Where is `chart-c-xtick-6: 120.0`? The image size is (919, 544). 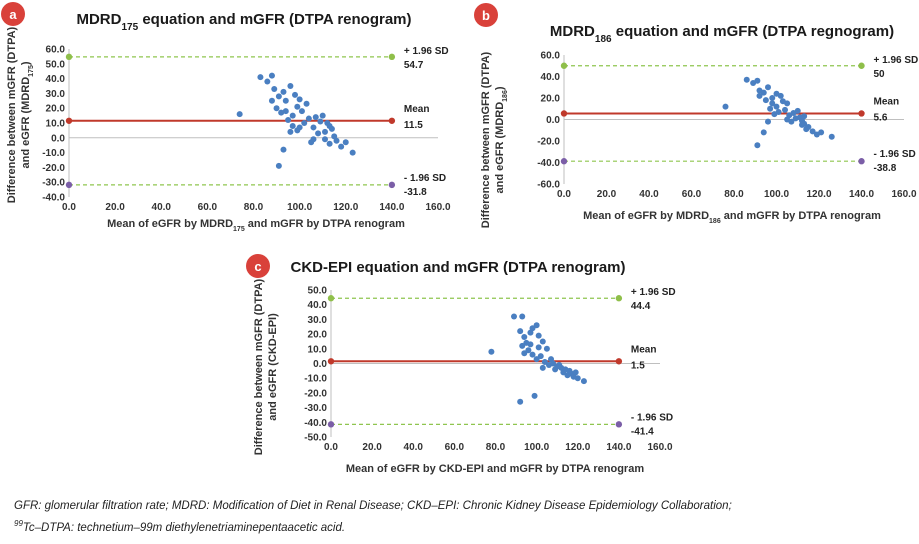
chart-c-xtick-6: 120.0 is located at coordinates (577, 447).